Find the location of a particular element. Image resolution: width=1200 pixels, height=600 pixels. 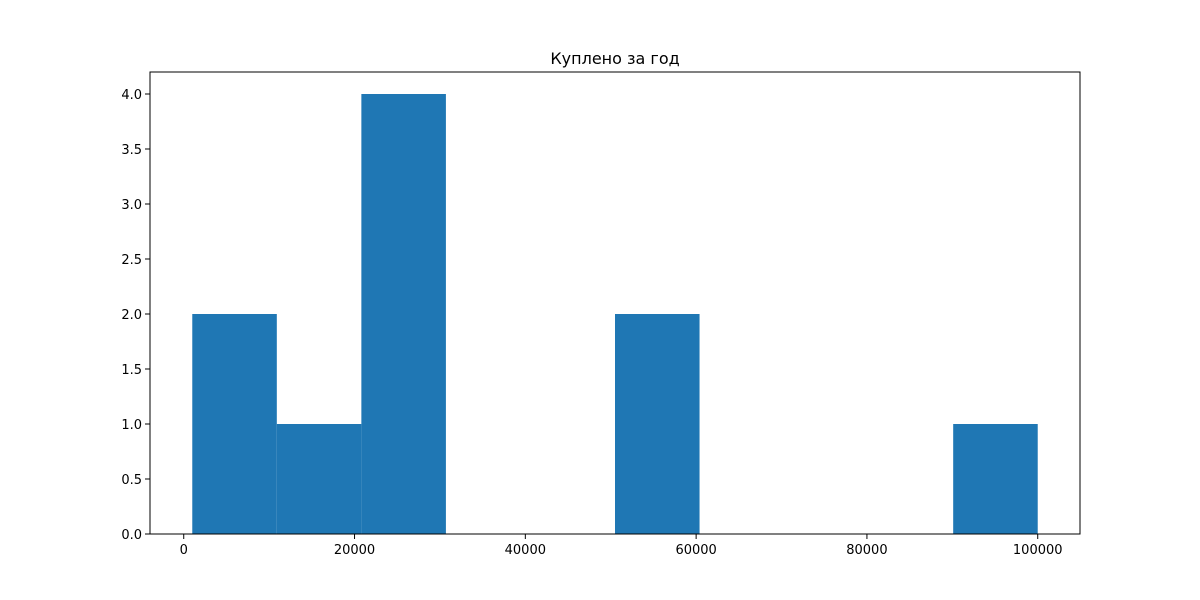

y-tick-label: 3.5 is located at coordinates (131, 150).